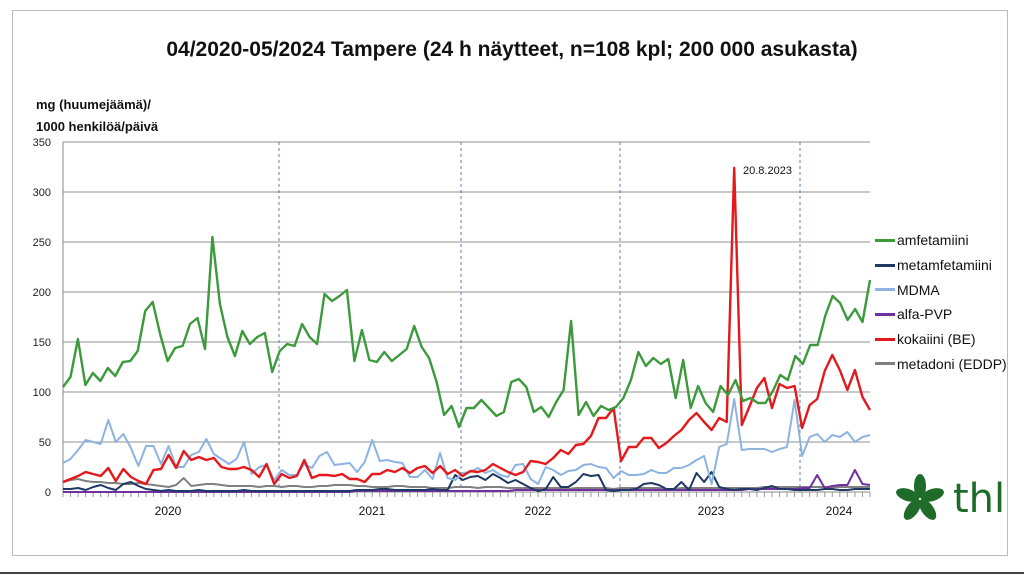 The width and height of the screenshot is (1024, 576). I want to click on y-tick-label: 200, so click(42, 293).